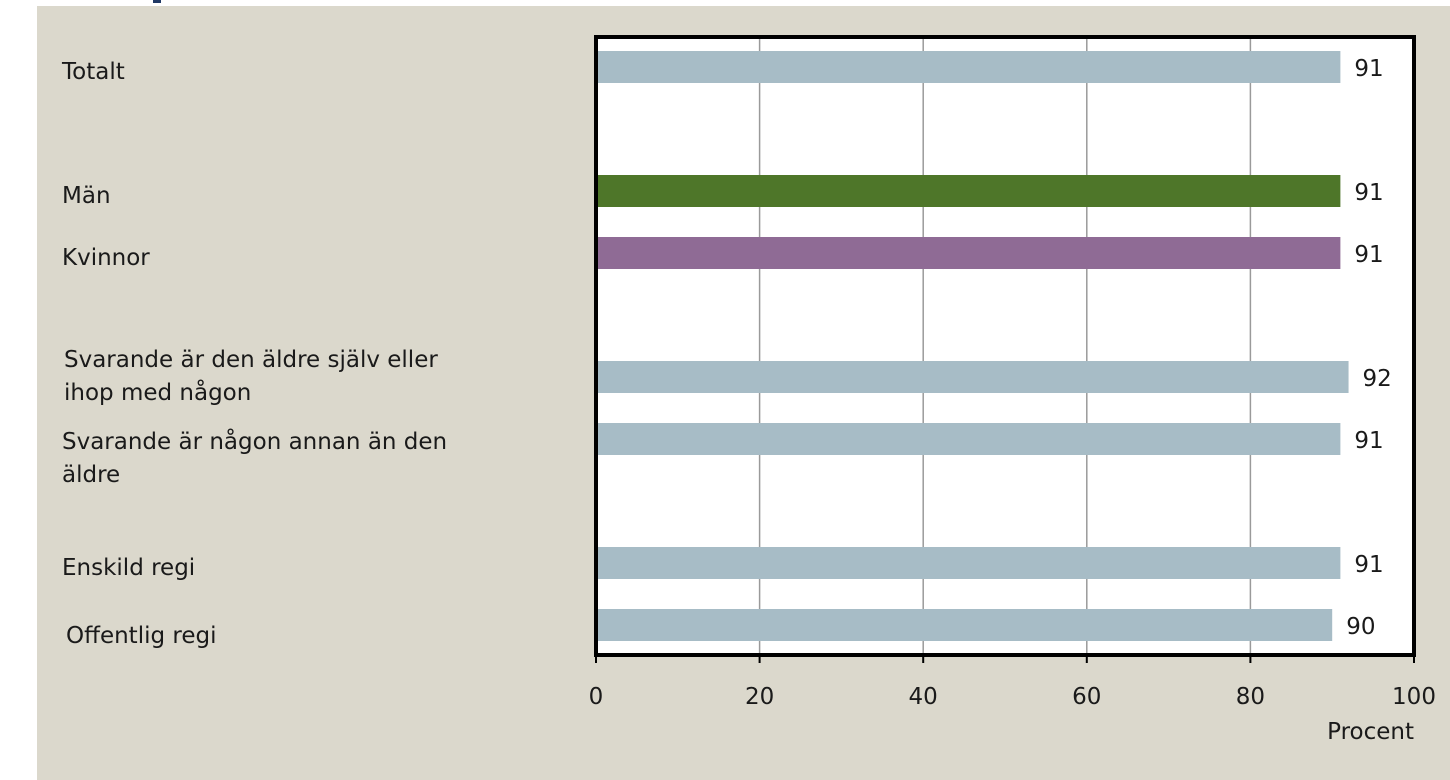 This screenshot has height=780, width=1450. I want to click on category-label: Enskild regi, so click(128, 568).